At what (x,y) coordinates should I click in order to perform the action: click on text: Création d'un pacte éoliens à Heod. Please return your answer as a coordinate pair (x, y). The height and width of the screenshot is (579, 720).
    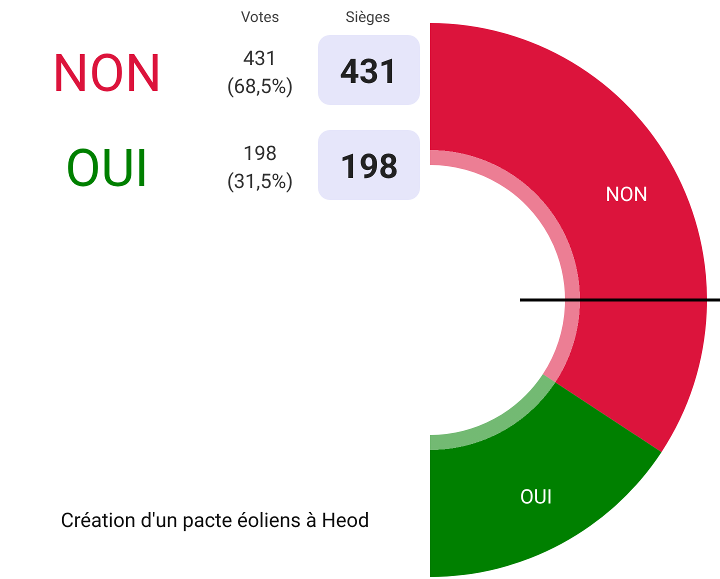
    Looking at the image, I should click on (215, 520).